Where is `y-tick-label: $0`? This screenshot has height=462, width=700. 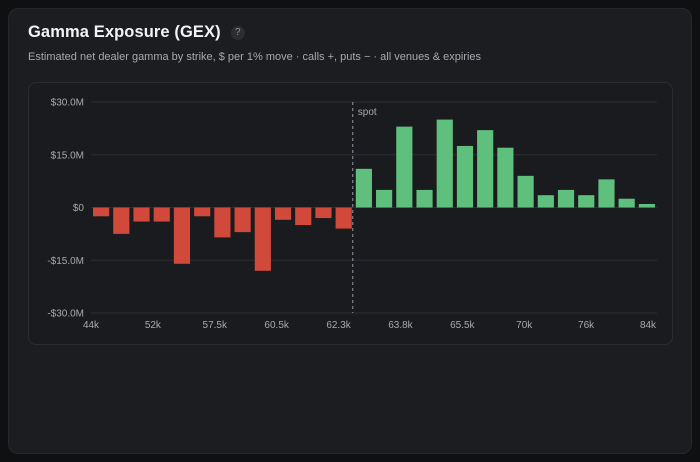
y-tick-label: $0 is located at coordinates (79, 208).